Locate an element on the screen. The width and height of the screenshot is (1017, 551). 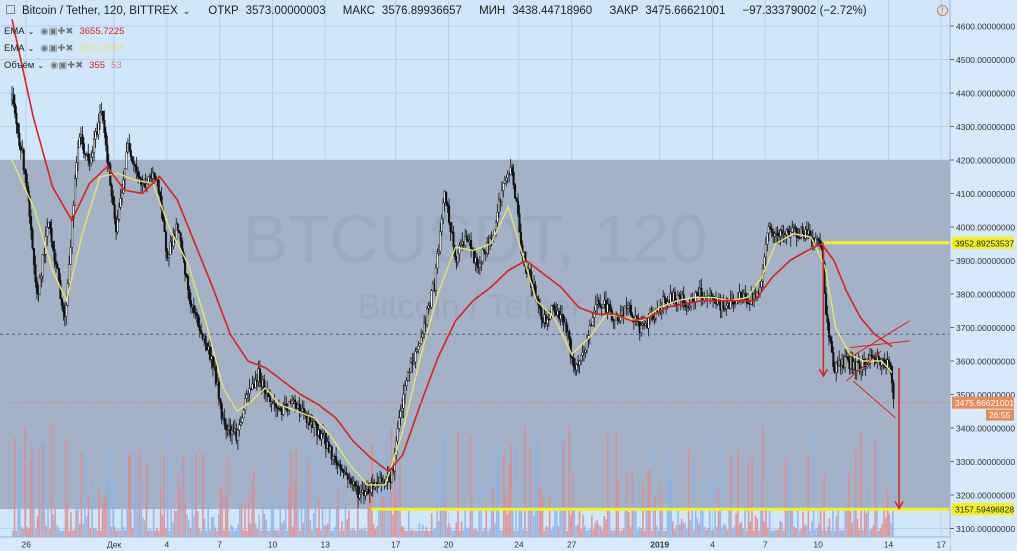
last-price-label: 3475.66621001 is located at coordinates (984, 403).